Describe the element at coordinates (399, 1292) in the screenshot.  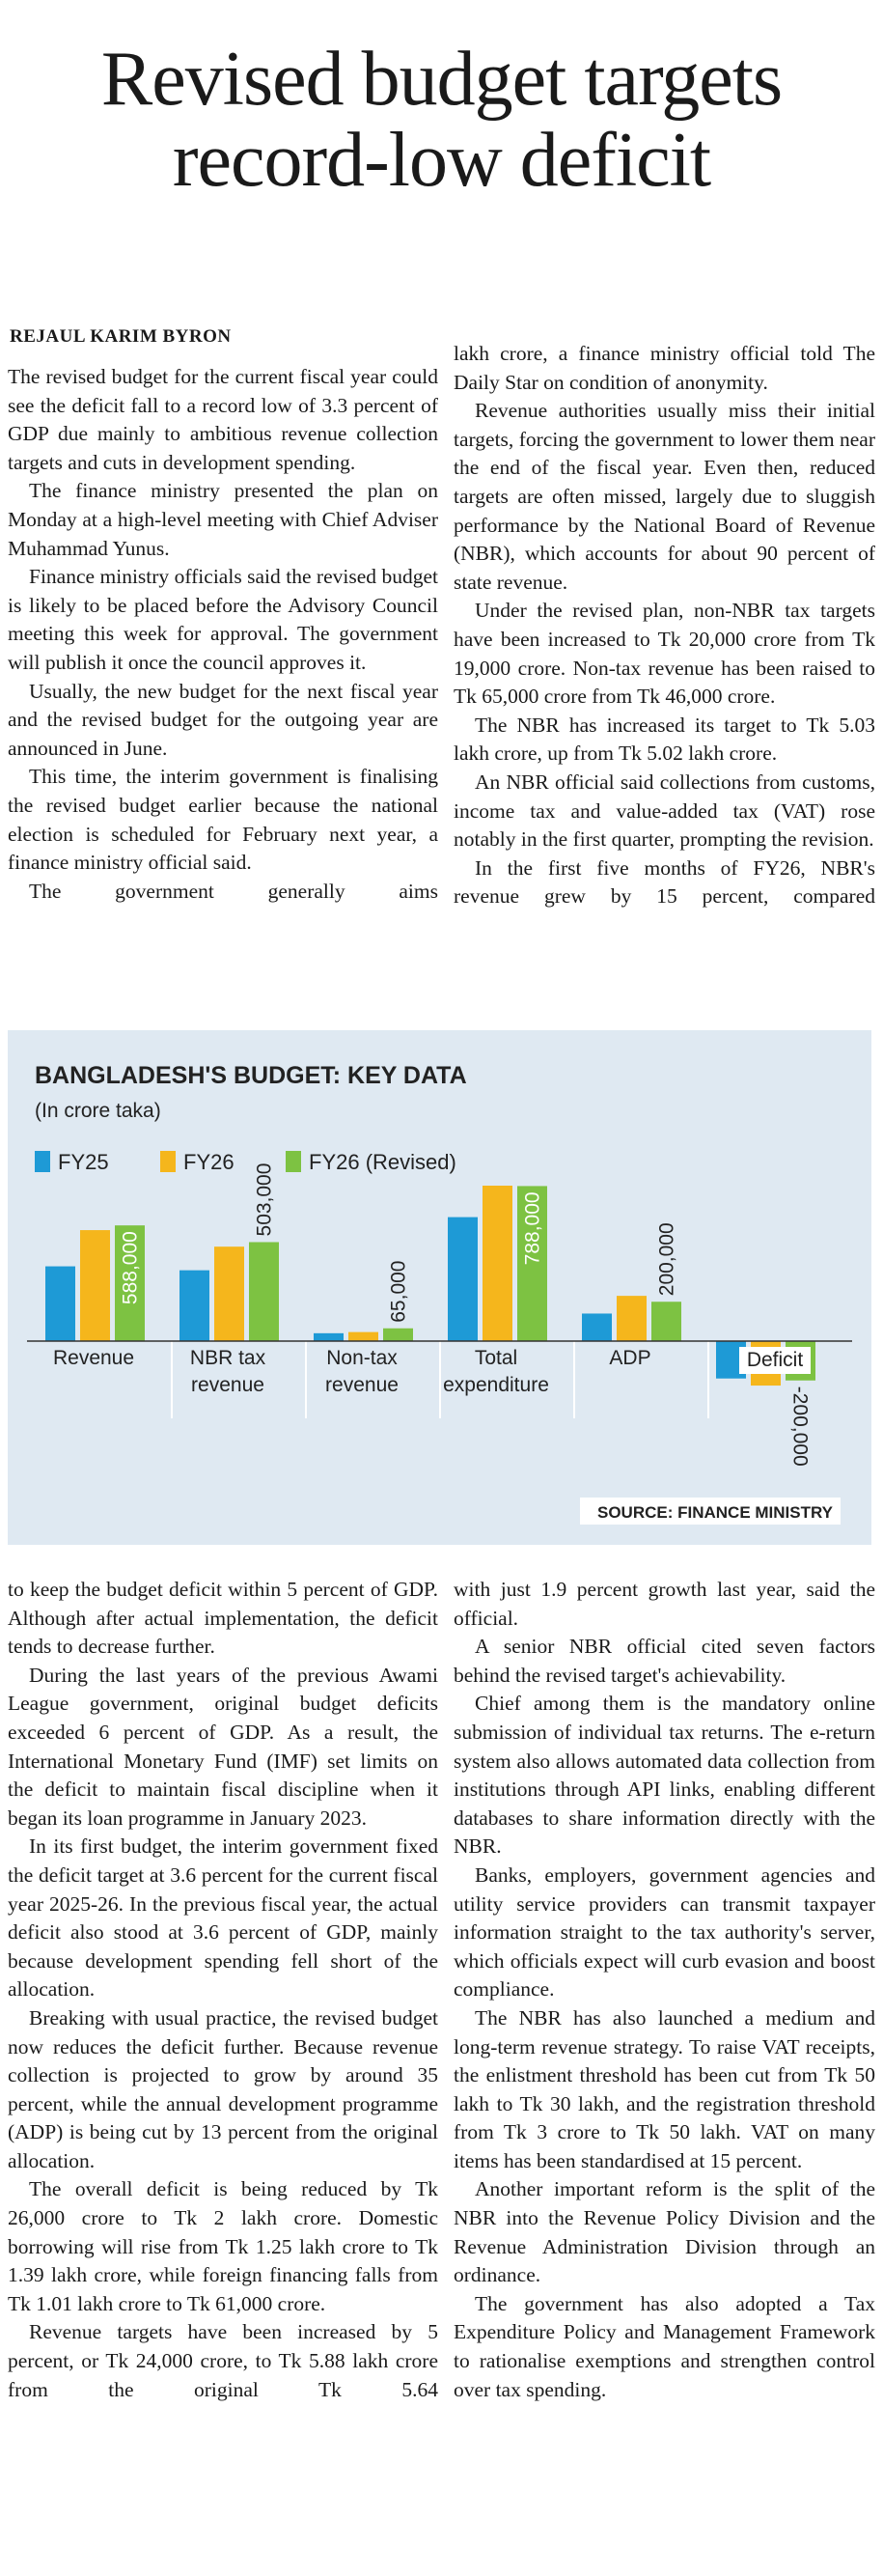
I see `value-label: 65,000` at that location.